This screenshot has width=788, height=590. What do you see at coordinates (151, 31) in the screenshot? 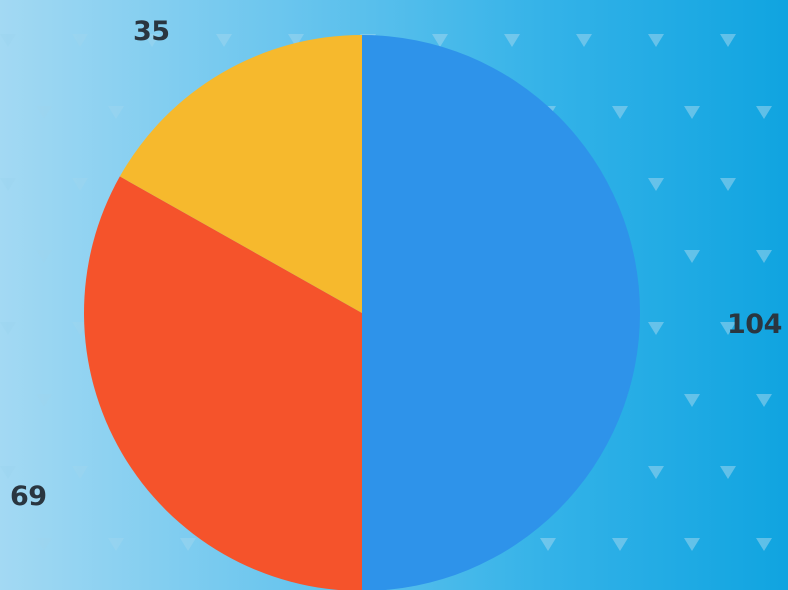
I see `data-label-slice-3: 35` at bounding box center [151, 31].